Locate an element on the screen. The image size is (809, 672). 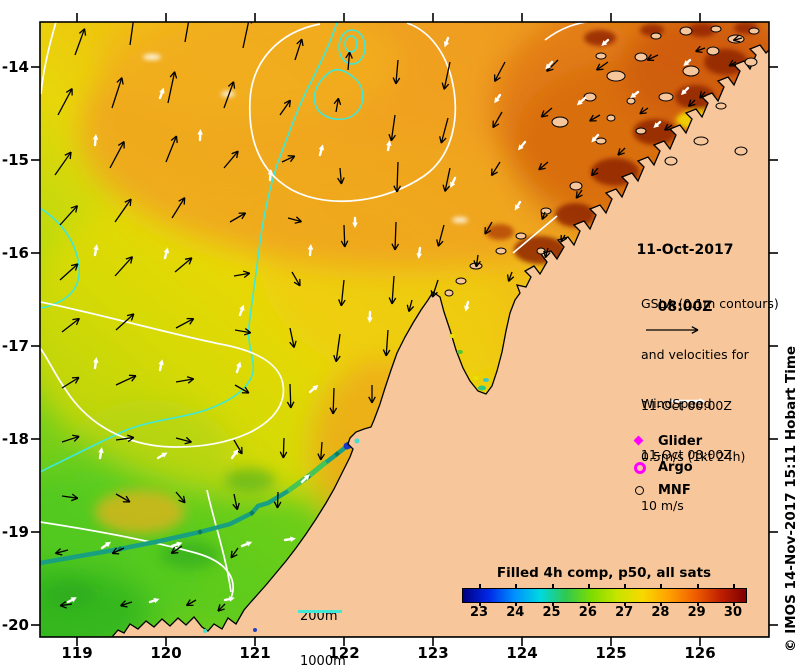
argo-circle-icon is located at coordinates (640, 468).